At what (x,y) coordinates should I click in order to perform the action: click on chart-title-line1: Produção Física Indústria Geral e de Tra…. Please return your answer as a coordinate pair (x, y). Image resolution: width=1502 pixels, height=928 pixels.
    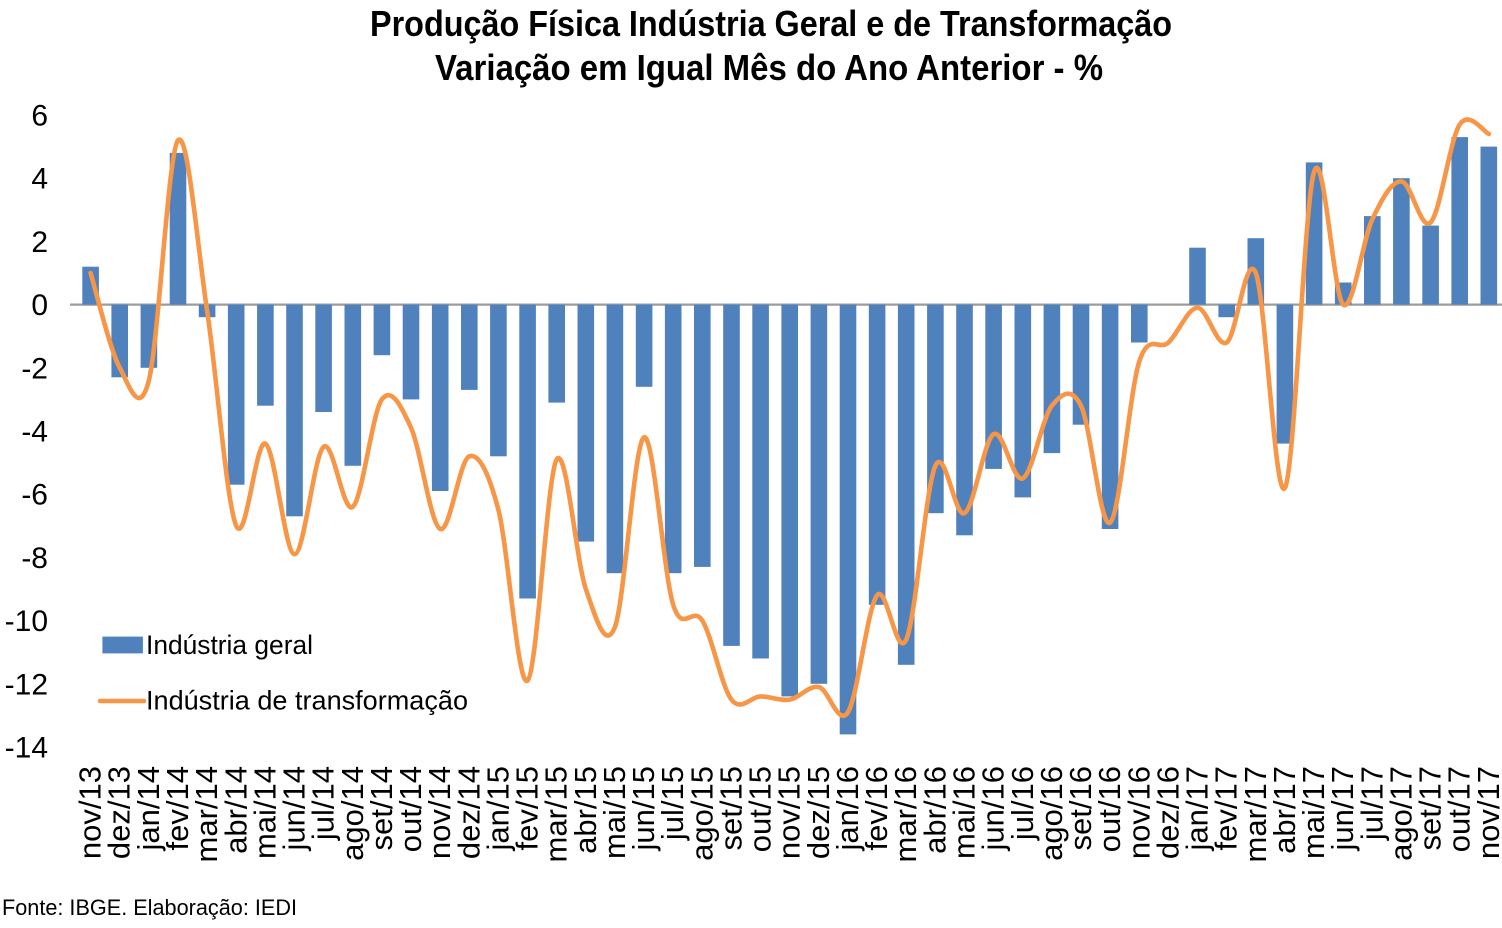
    Looking at the image, I should click on (771, 23).